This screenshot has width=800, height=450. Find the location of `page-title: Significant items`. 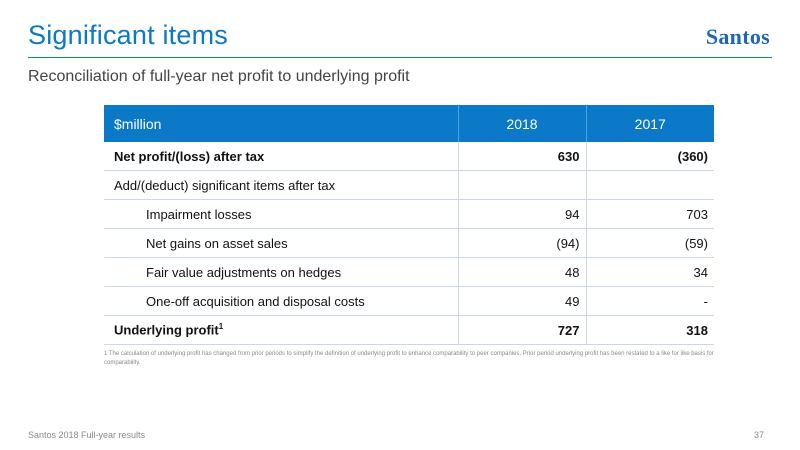

page-title: Significant items is located at coordinates (128, 35).